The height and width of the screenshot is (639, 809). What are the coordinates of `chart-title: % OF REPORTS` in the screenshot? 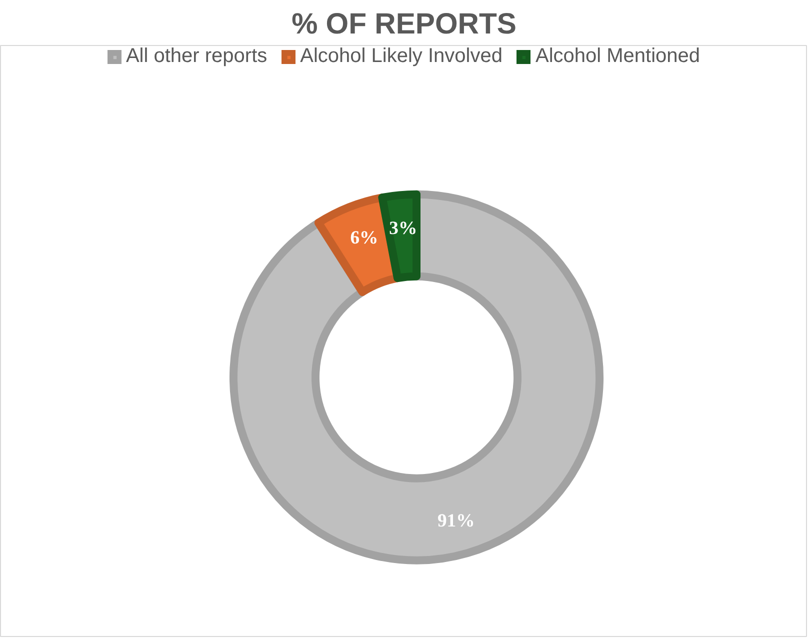 It's located at (404, 24).